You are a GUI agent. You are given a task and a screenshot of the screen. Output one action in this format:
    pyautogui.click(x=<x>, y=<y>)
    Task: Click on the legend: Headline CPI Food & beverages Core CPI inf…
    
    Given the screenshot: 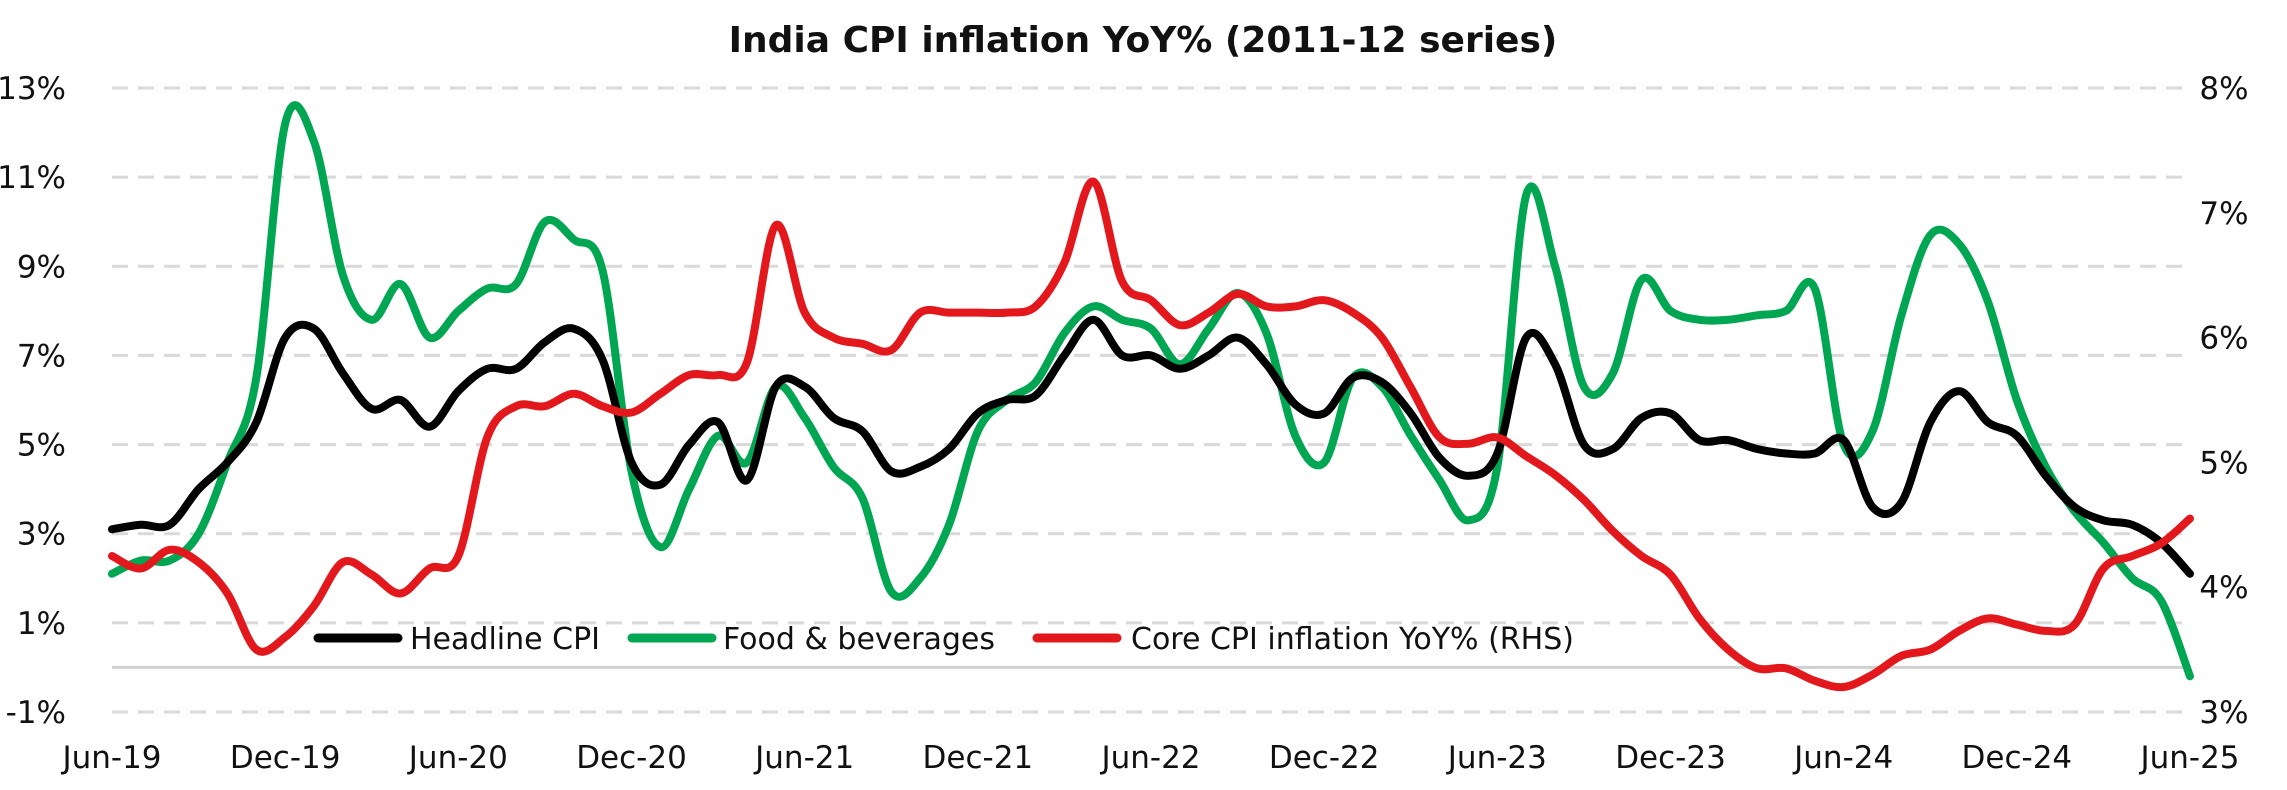 What is the action you would take?
    pyautogui.click(x=943, y=639)
    